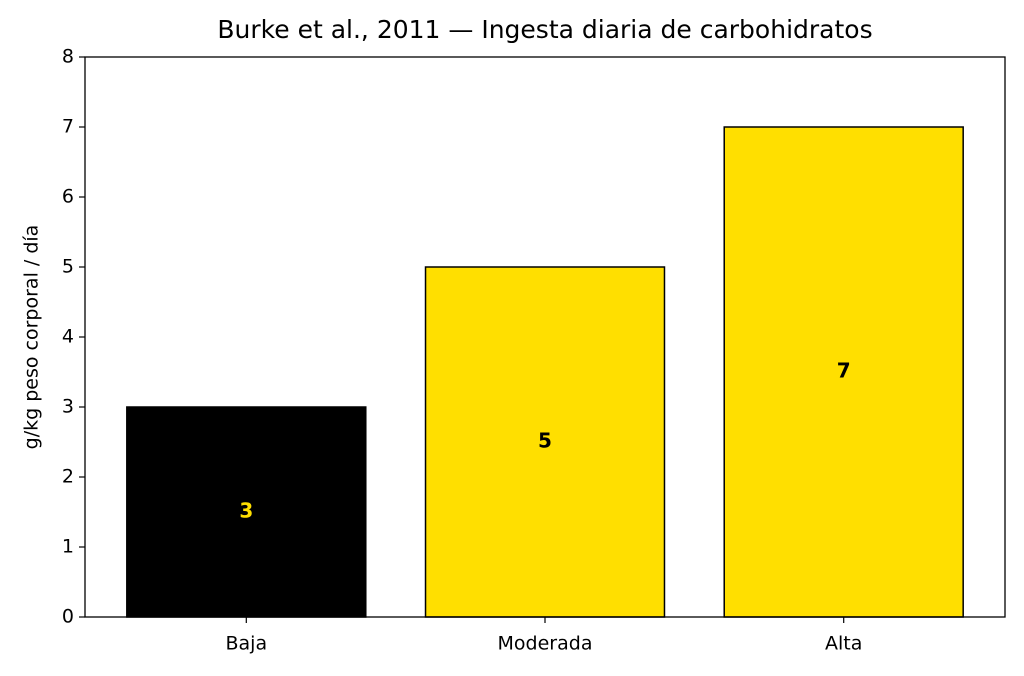 The width and height of the screenshot is (1024, 676). Describe the element at coordinates (68, 337) in the screenshot. I see `y-tick-label: 4` at that location.